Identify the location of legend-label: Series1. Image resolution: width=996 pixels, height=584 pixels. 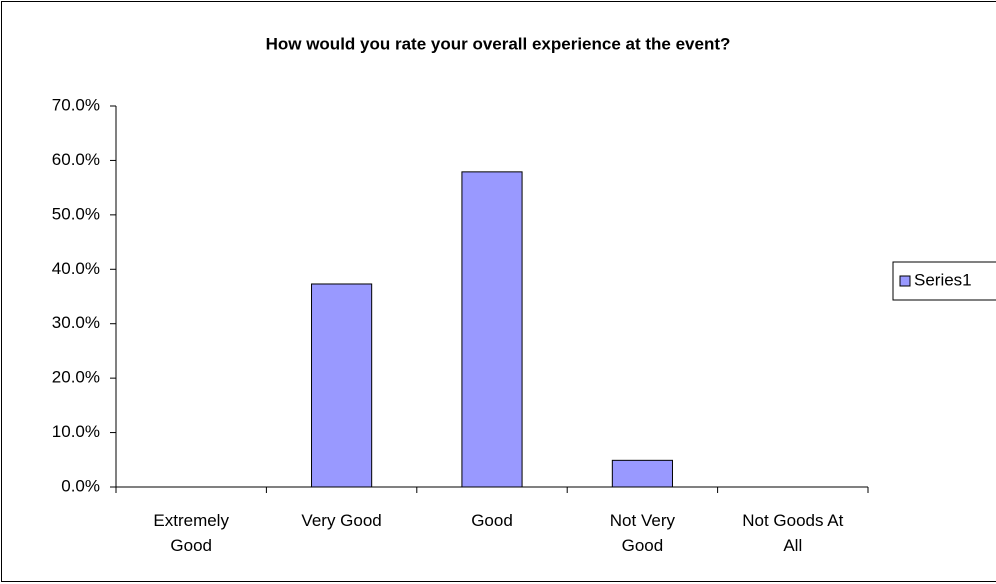
(943, 279).